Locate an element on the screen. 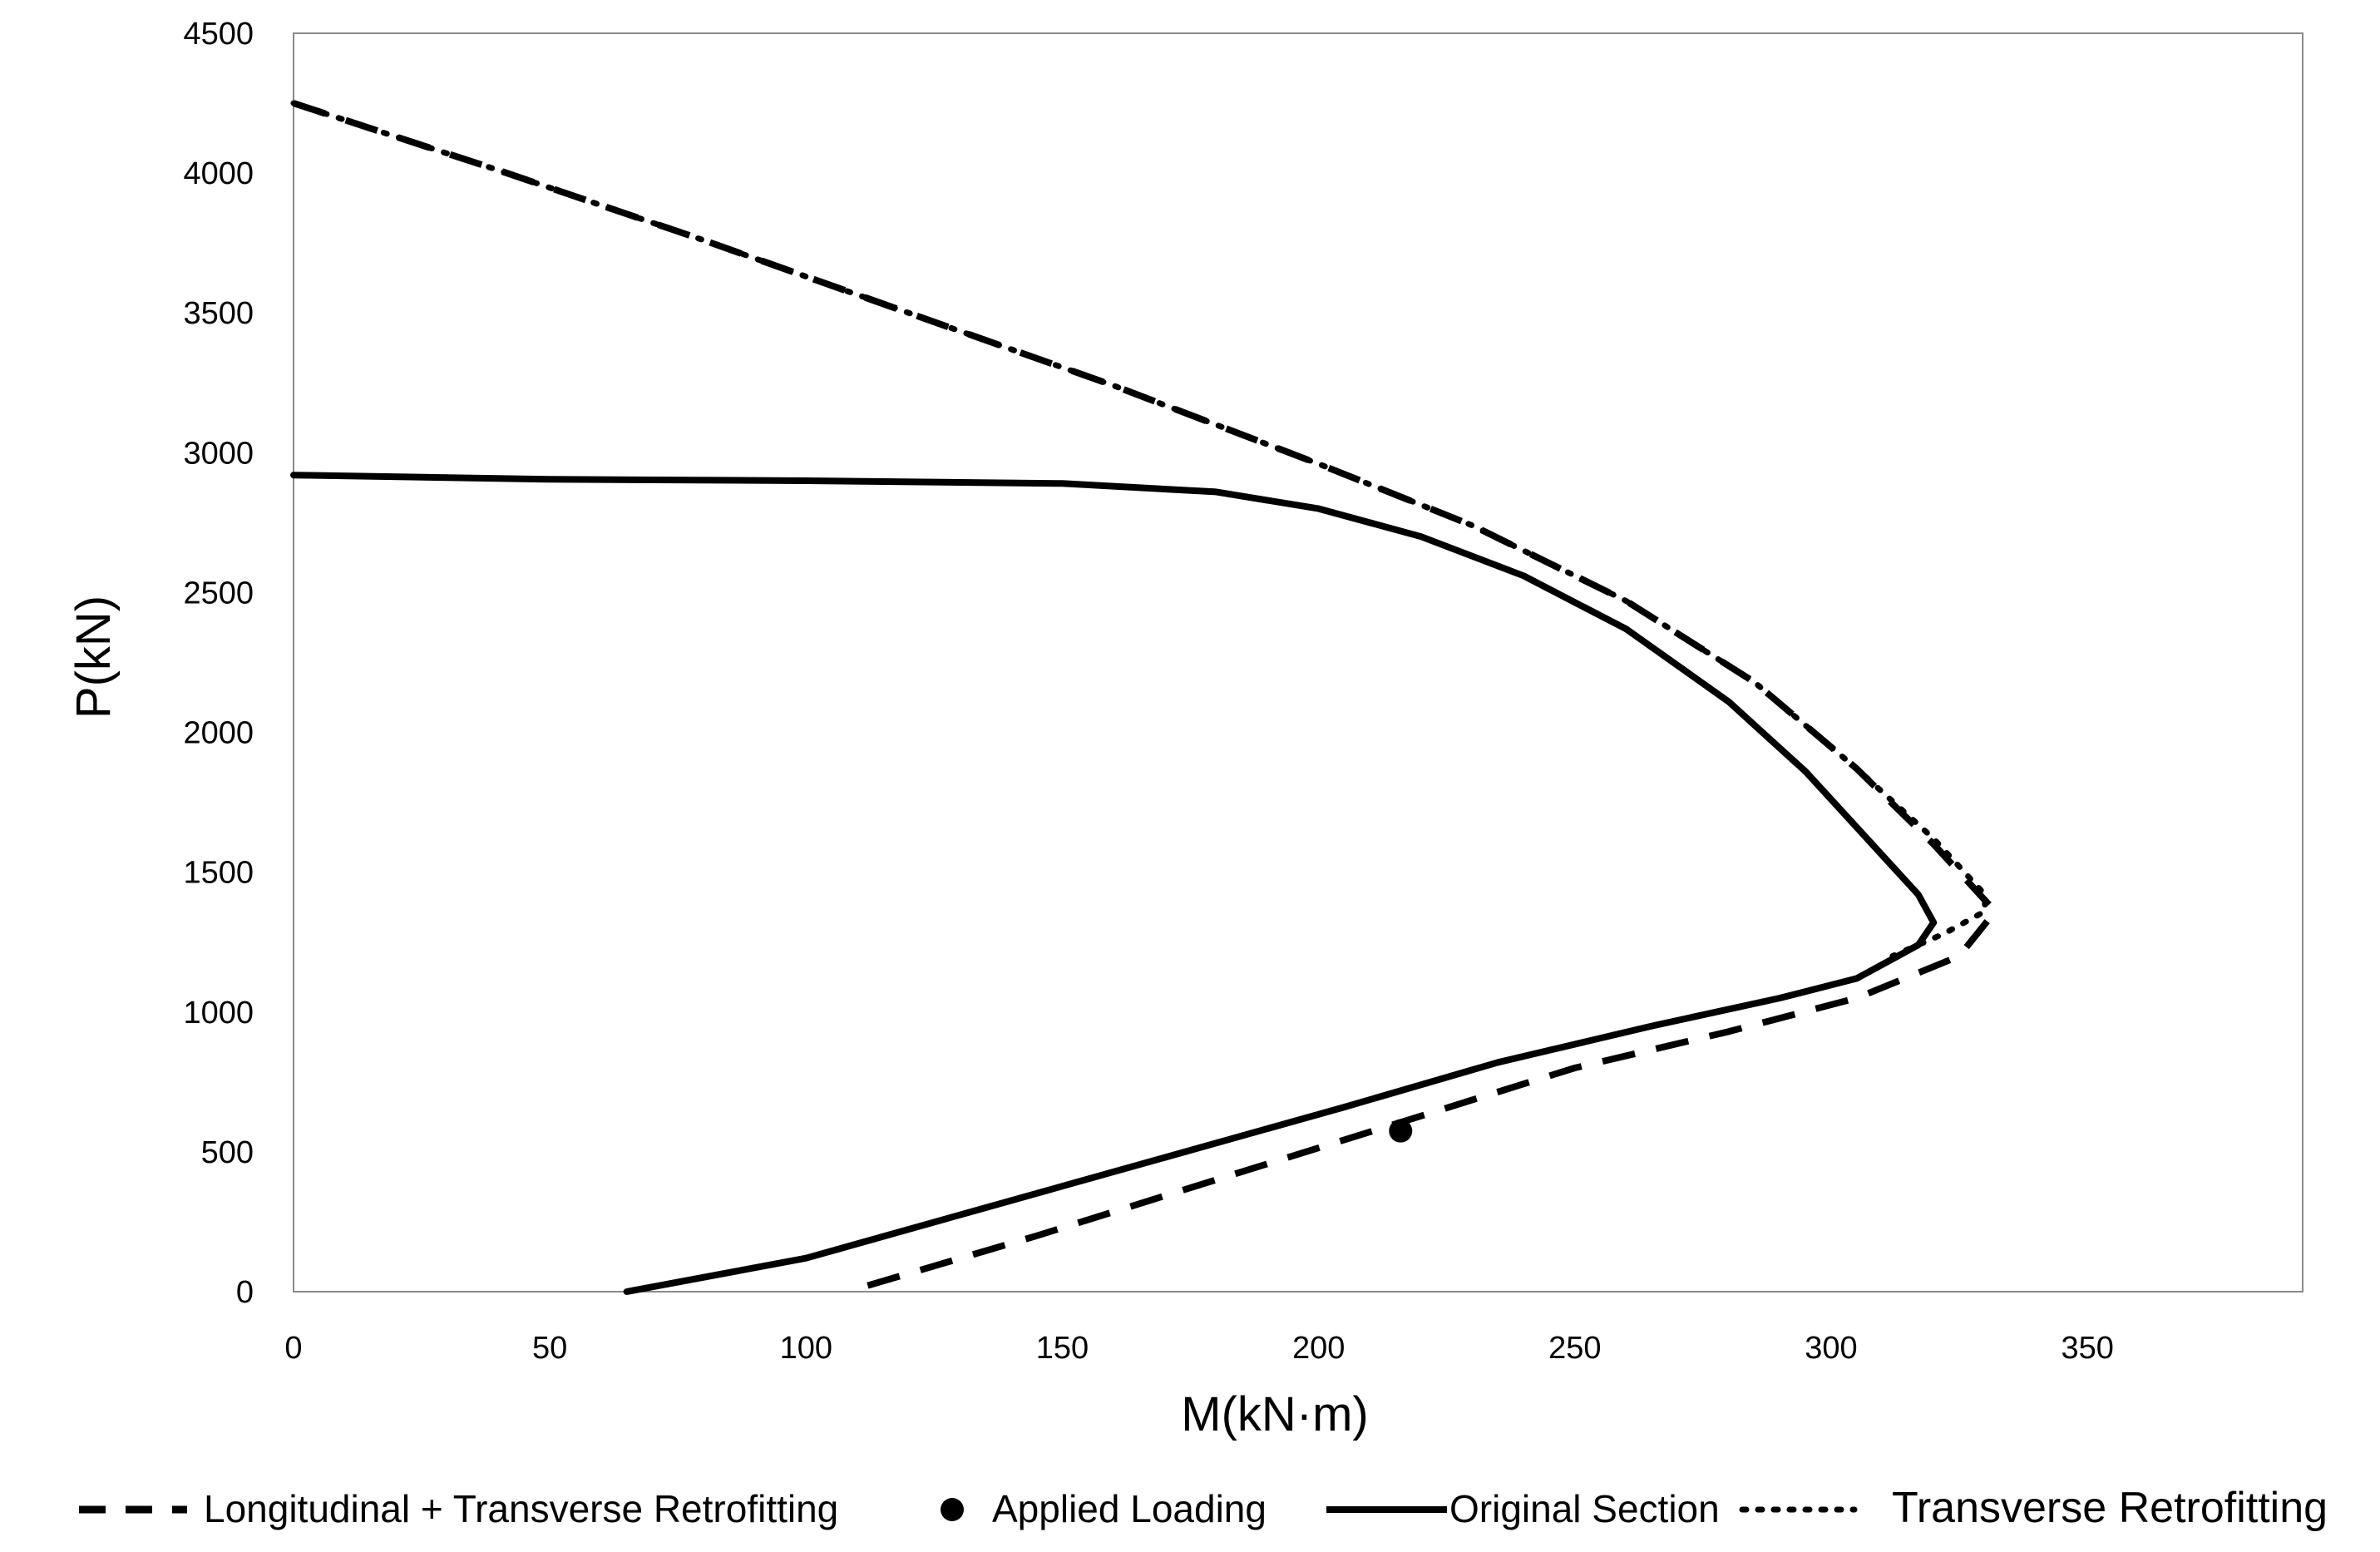  y-tick-label: 2500 is located at coordinates (218, 593).